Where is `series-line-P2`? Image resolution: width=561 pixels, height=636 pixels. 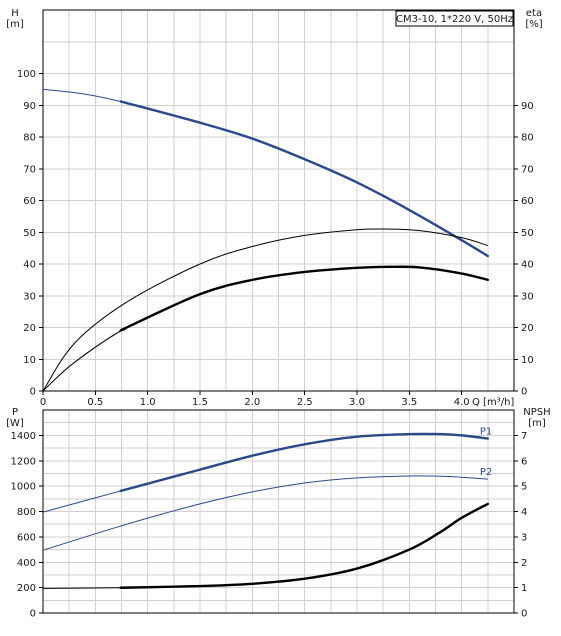
series-line-P2 is located at coordinates (265, 513).